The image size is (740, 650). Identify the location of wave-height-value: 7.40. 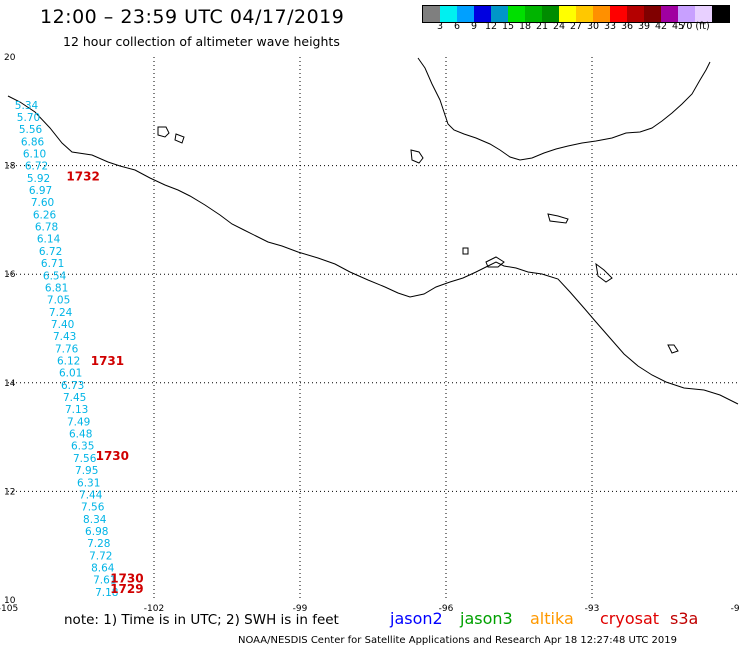
(62, 325).